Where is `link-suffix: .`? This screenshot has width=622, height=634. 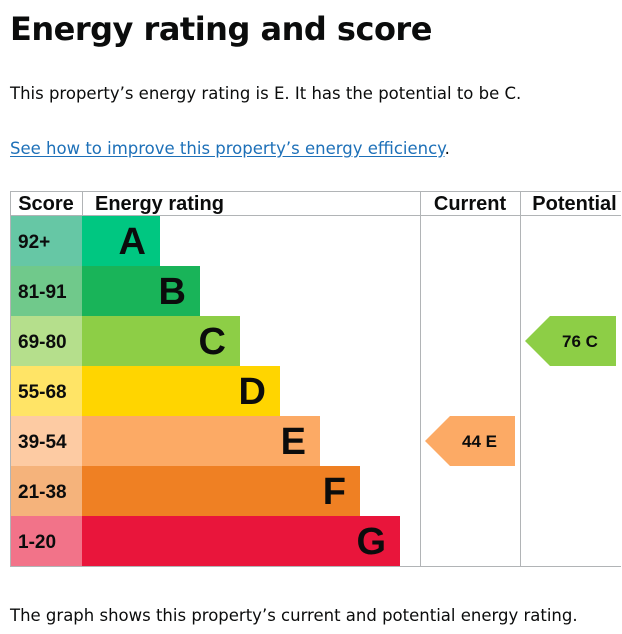
link-suffix: . is located at coordinates (447, 148).